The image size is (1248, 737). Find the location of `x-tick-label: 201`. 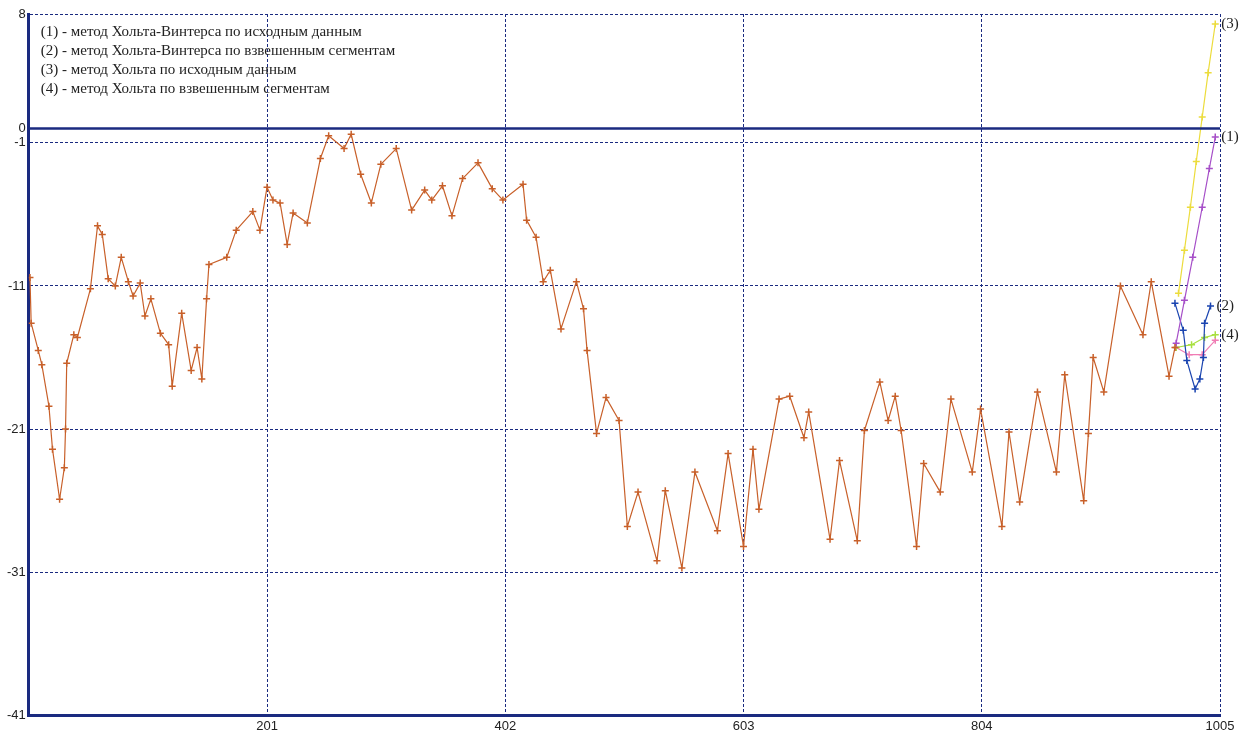

x-tick-label: 201 is located at coordinates (267, 725).